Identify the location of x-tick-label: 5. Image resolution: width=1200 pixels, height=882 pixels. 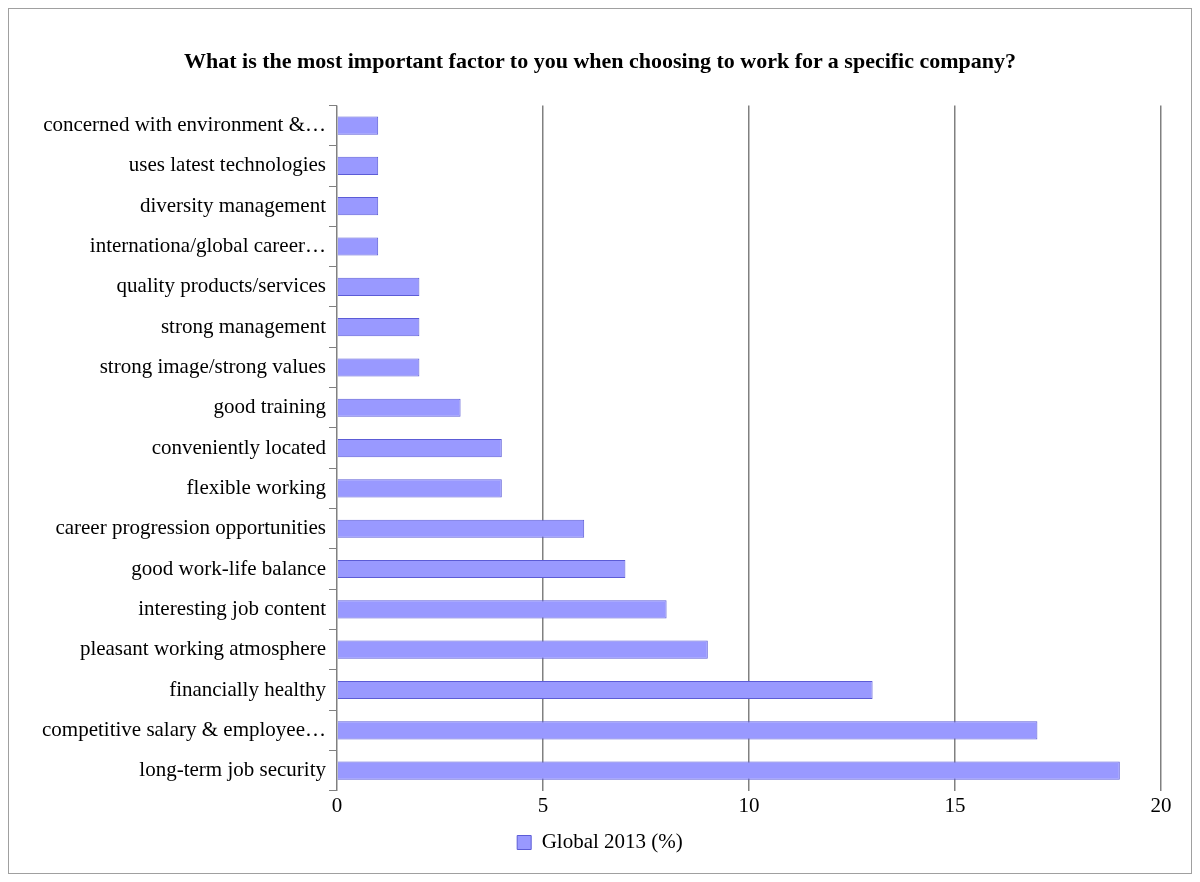
(543, 804).